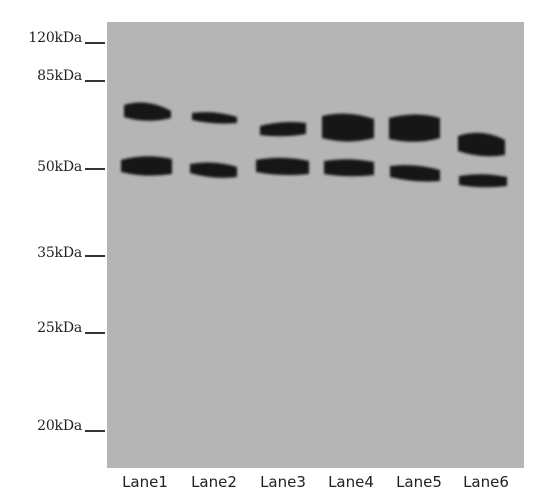 Image resolution: width=536 pixels, height=498 pixels. I want to click on band-lane6-upper, so click(481, 144).